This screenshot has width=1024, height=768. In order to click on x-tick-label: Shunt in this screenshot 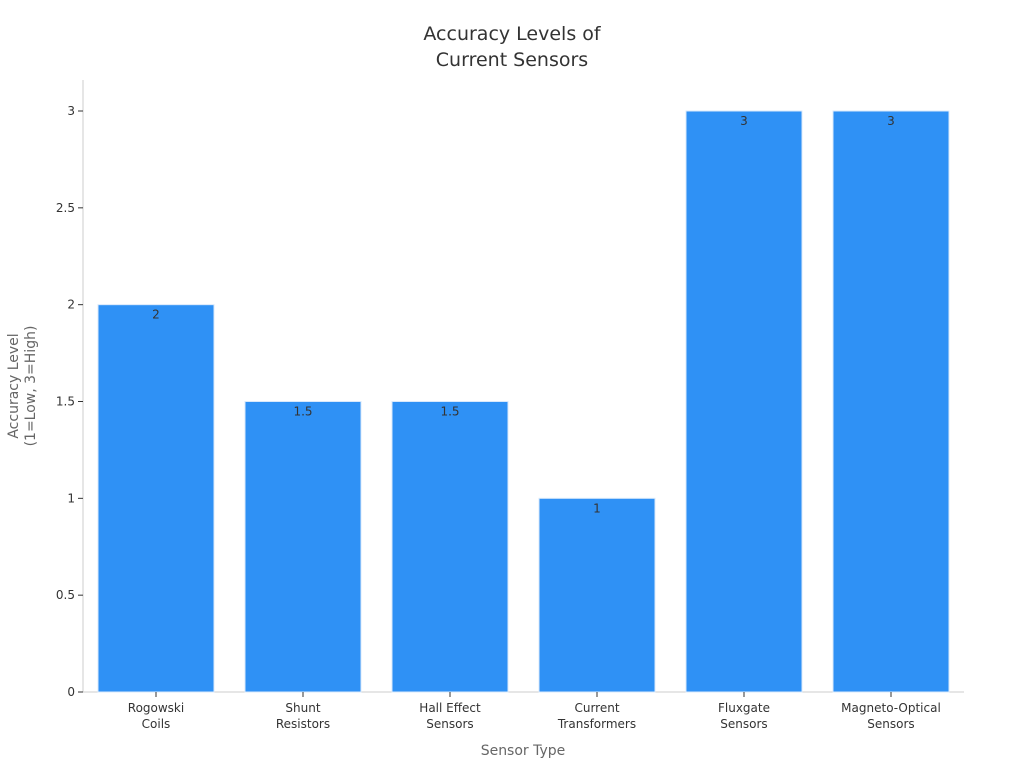, I will do `click(302, 708)`.